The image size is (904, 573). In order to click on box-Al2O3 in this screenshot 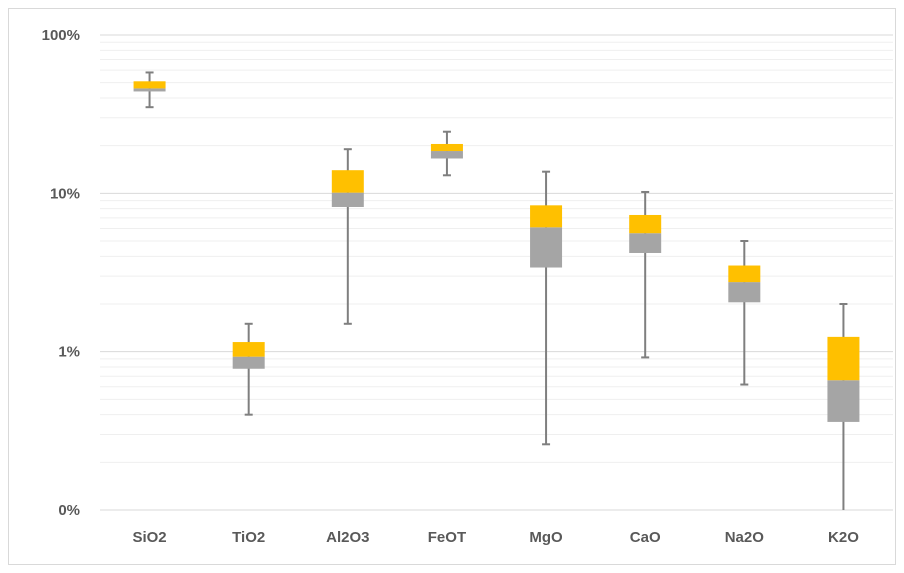, I will do `click(347, 236)`.